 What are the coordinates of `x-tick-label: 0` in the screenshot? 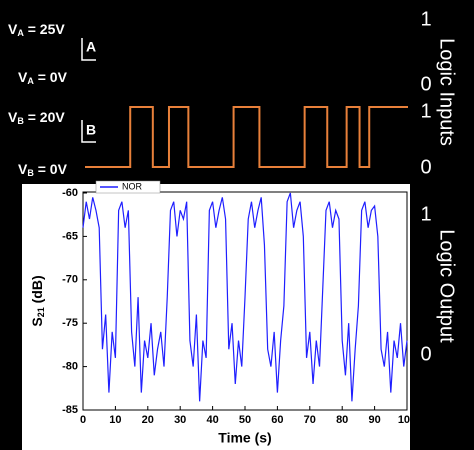 It's located at (83, 420).